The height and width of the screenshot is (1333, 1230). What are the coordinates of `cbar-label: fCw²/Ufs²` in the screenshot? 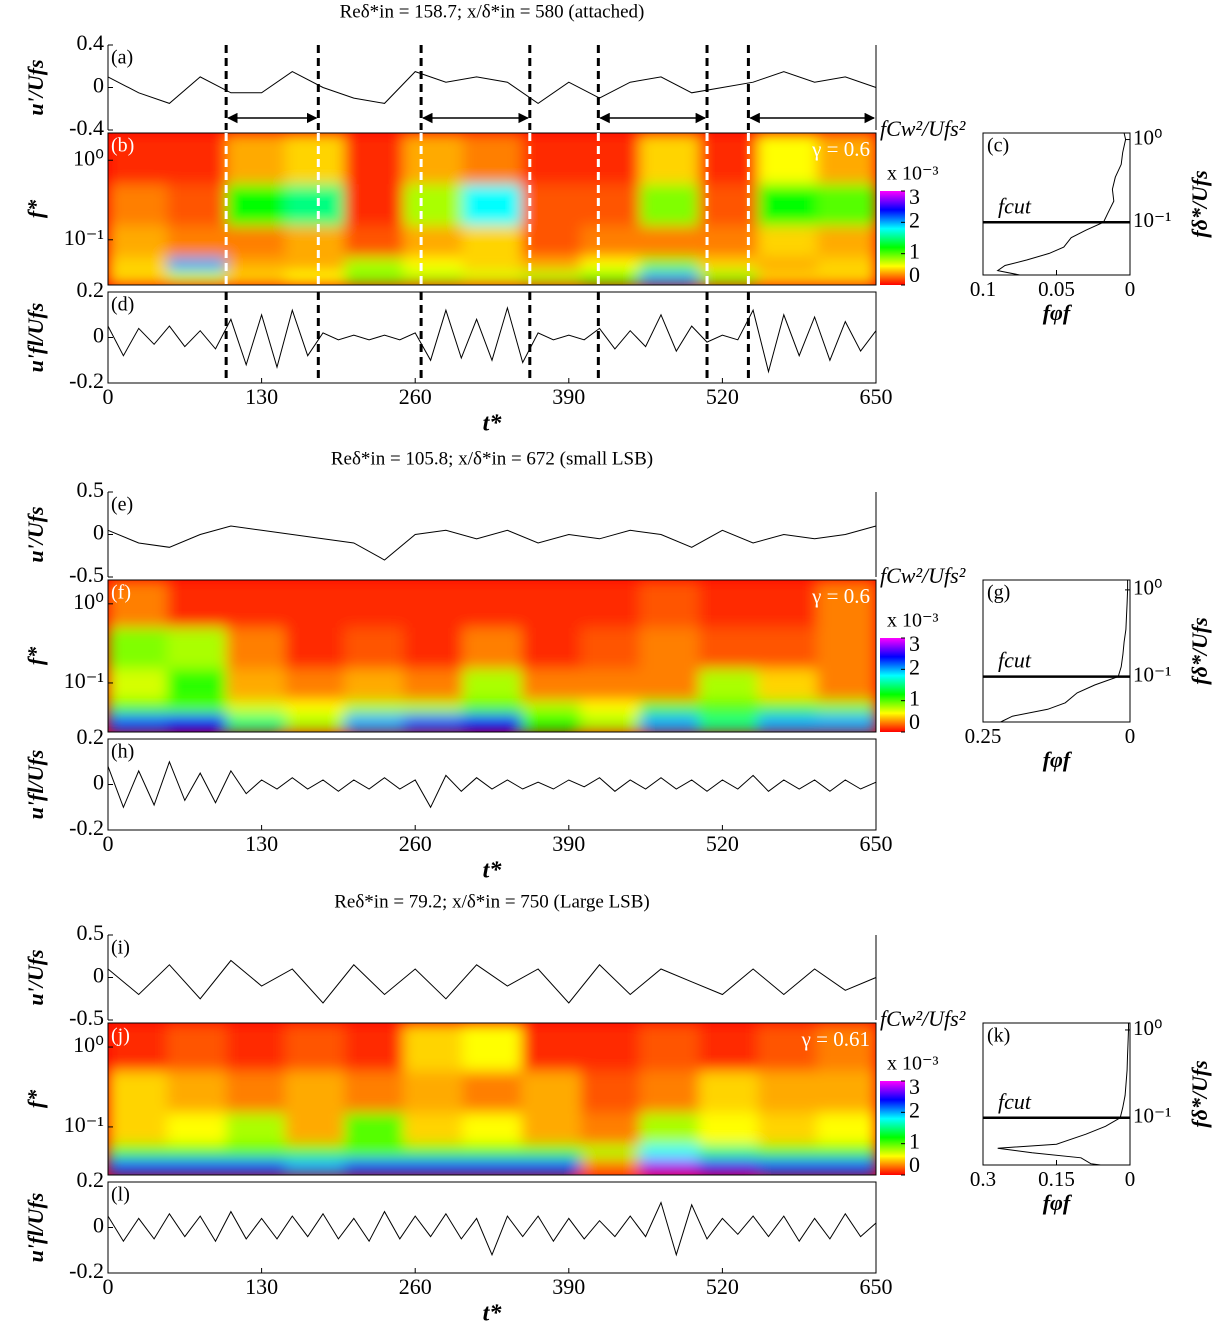 It's located at (923, 575).